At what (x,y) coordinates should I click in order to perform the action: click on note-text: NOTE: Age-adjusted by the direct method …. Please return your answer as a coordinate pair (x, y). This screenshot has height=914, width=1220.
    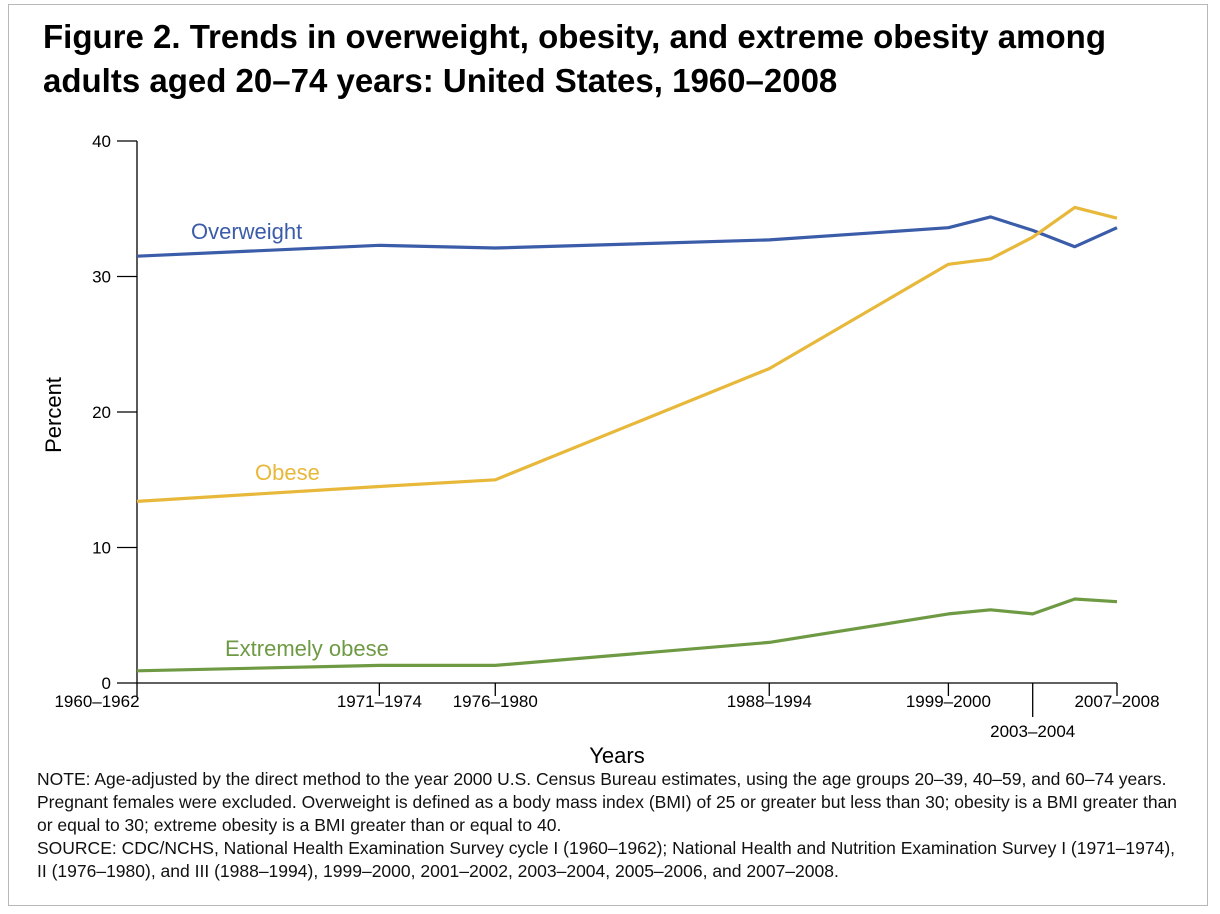
    Looking at the image, I should click on (607, 802).